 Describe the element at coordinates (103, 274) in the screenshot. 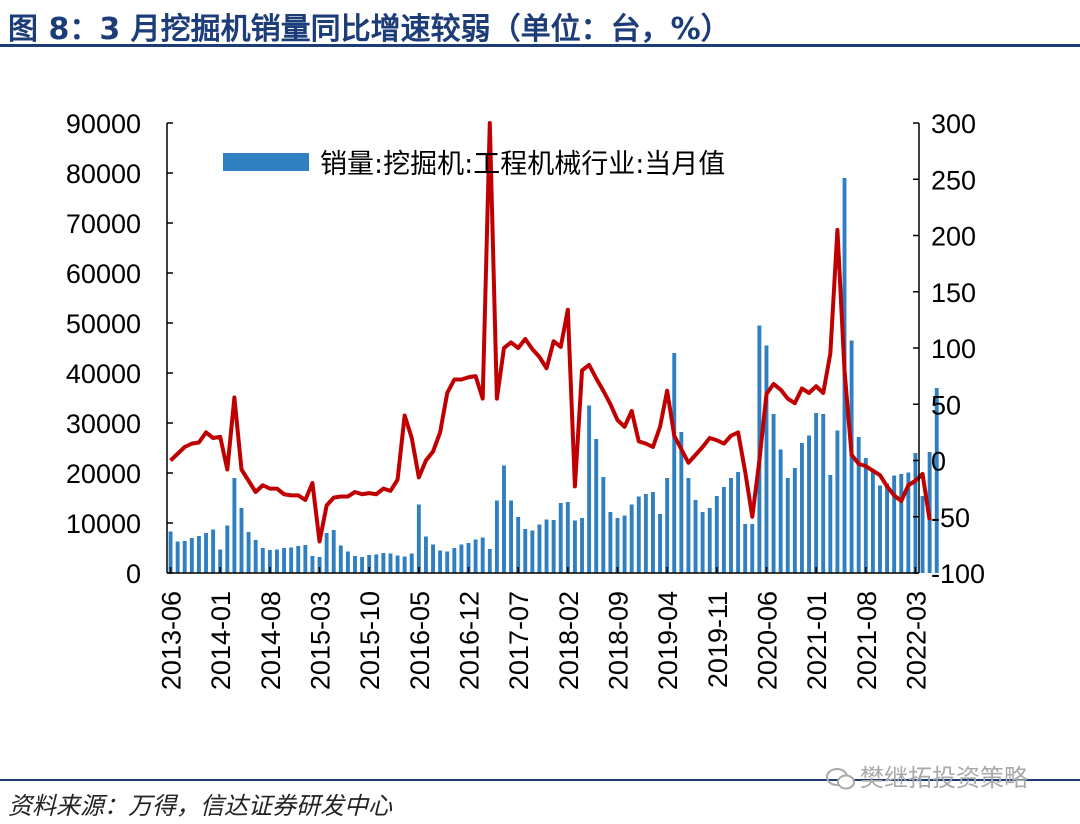

I see `left-tick-label: 60000` at that location.